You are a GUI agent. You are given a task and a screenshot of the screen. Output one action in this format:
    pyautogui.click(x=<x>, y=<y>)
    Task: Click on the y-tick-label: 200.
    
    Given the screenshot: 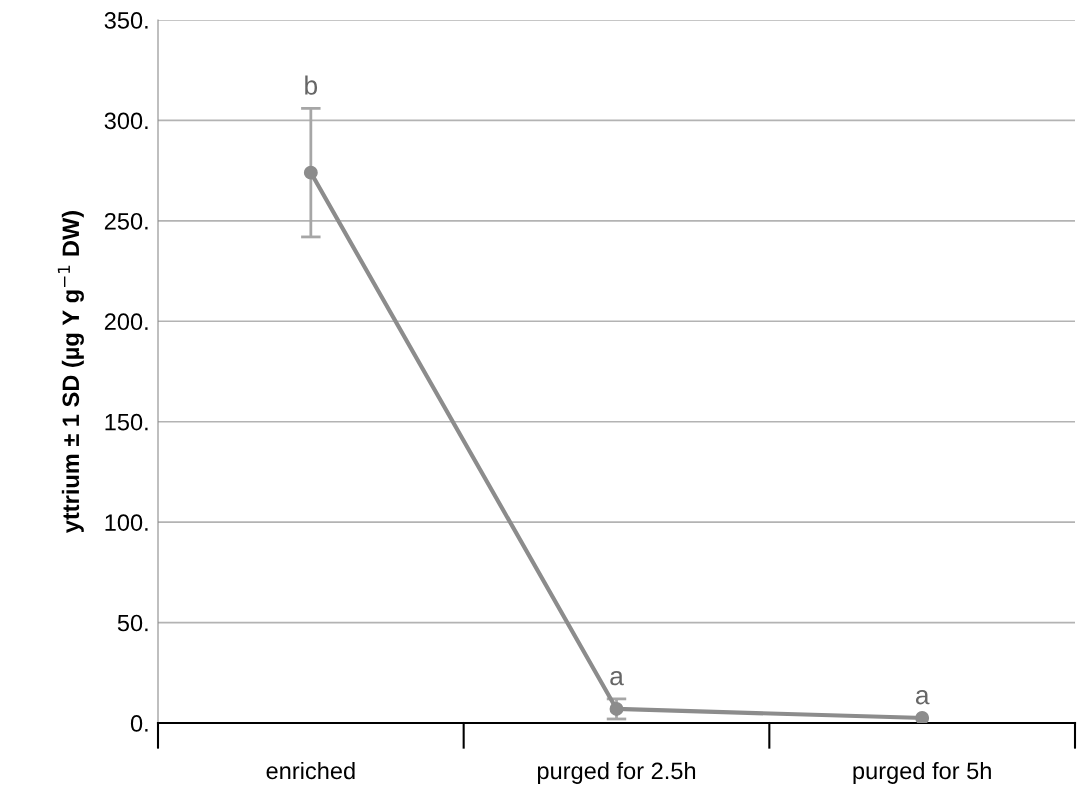 What is the action you would take?
    pyautogui.click(x=126, y=322)
    